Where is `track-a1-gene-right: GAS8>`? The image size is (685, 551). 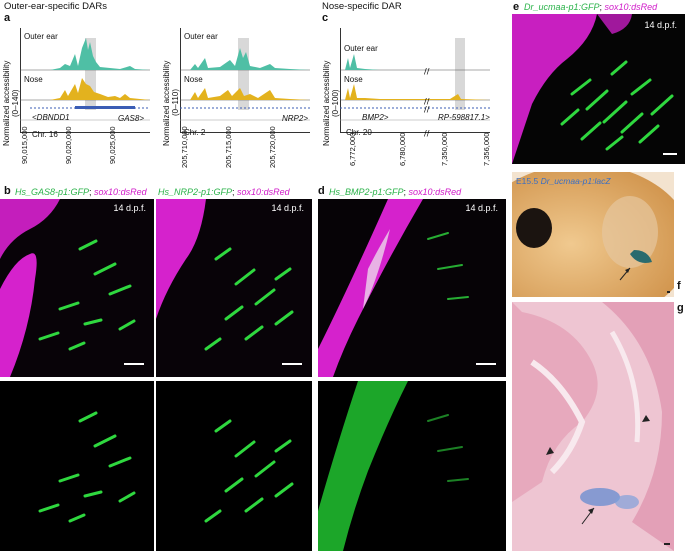 track-a1-gene-right: GAS8> is located at coordinates (131, 118).